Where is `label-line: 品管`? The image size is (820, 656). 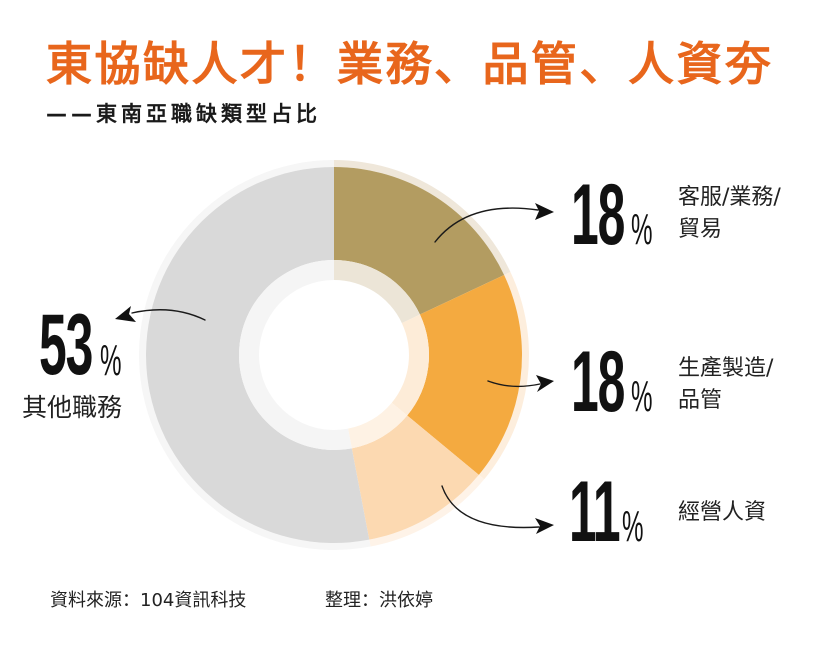 label-line: 品管 is located at coordinates (700, 400).